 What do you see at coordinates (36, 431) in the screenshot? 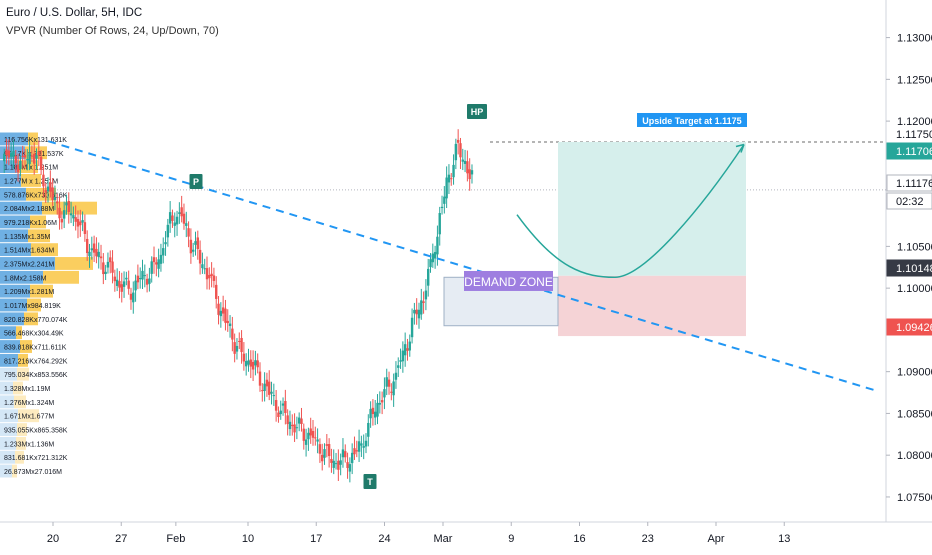
I see `vp-row-label: 935.055Kx865.358K` at bounding box center [36, 431].